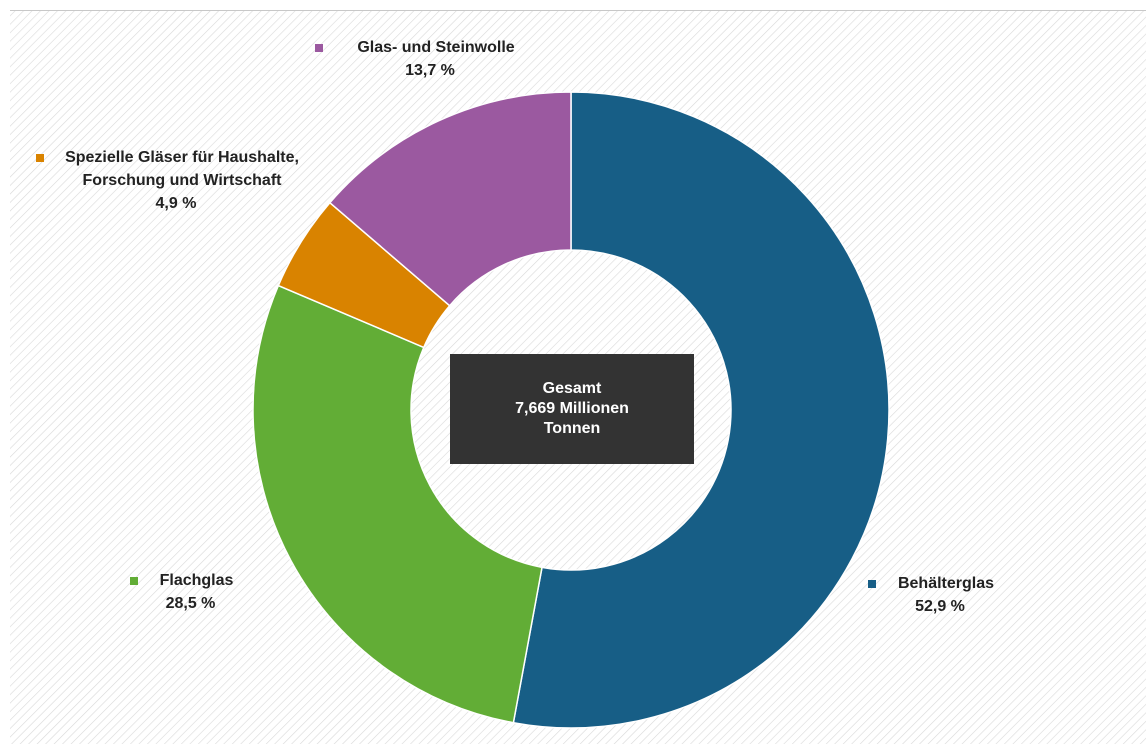 The width and height of the screenshot is (1146, 744). I want to click on center-box: Gesamt 7,669 Millionen Tonnen, so click(572, 409).